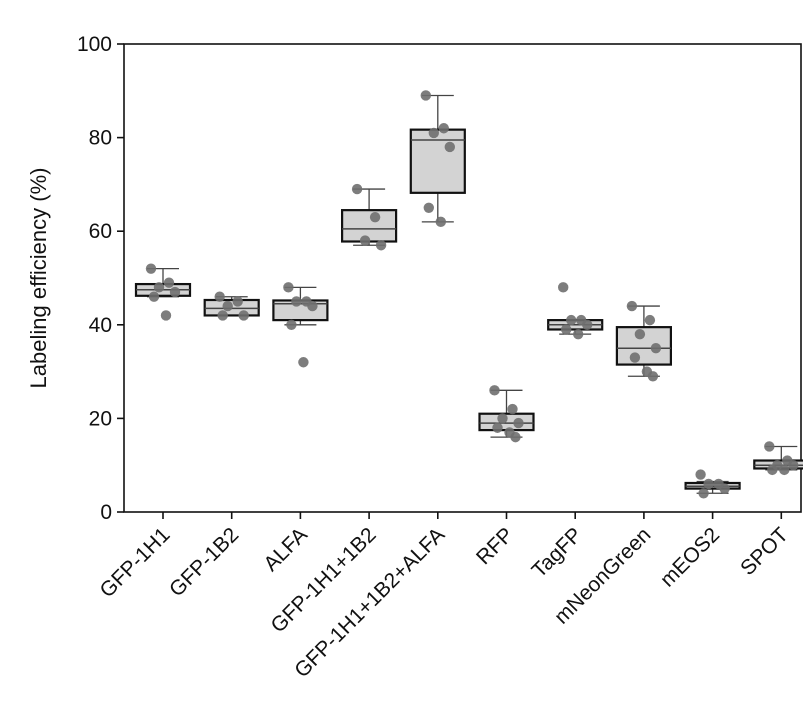 The height and width of the screenshot is (703, 803). Describe the element at coordinates (100, 418) in the screenshot. I see `y-tick-label: 20` at that location.